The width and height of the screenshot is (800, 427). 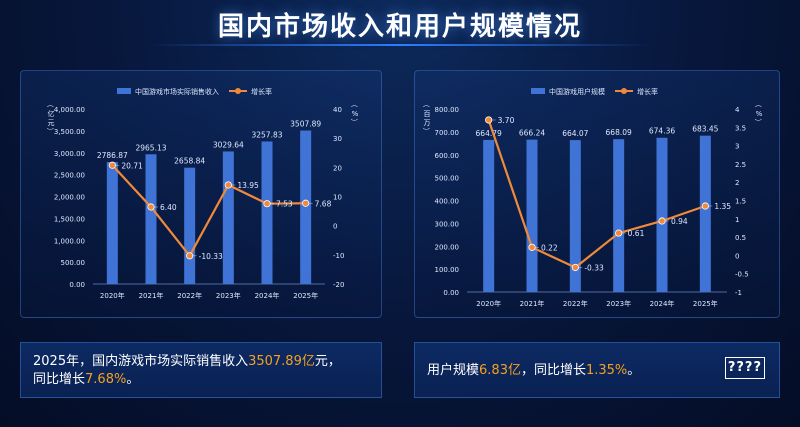 I want to click on bar-value-label: 683.45, so click(x=705, y=129).